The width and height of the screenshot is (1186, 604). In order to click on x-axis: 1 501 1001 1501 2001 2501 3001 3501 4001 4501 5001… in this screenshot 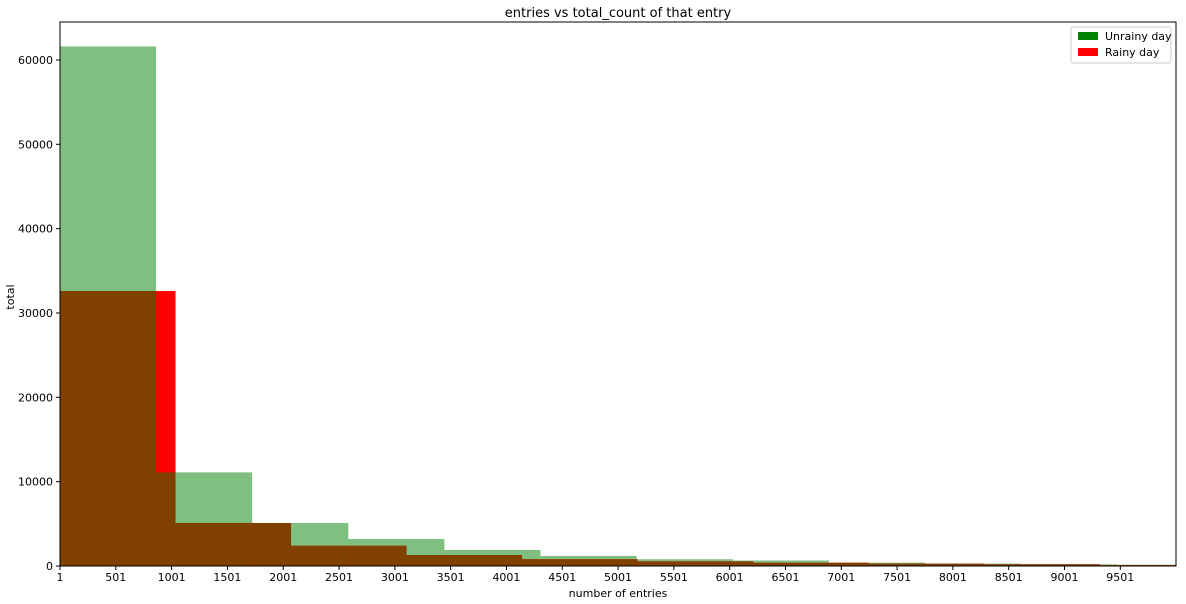, I will do `click(595, 575)`.